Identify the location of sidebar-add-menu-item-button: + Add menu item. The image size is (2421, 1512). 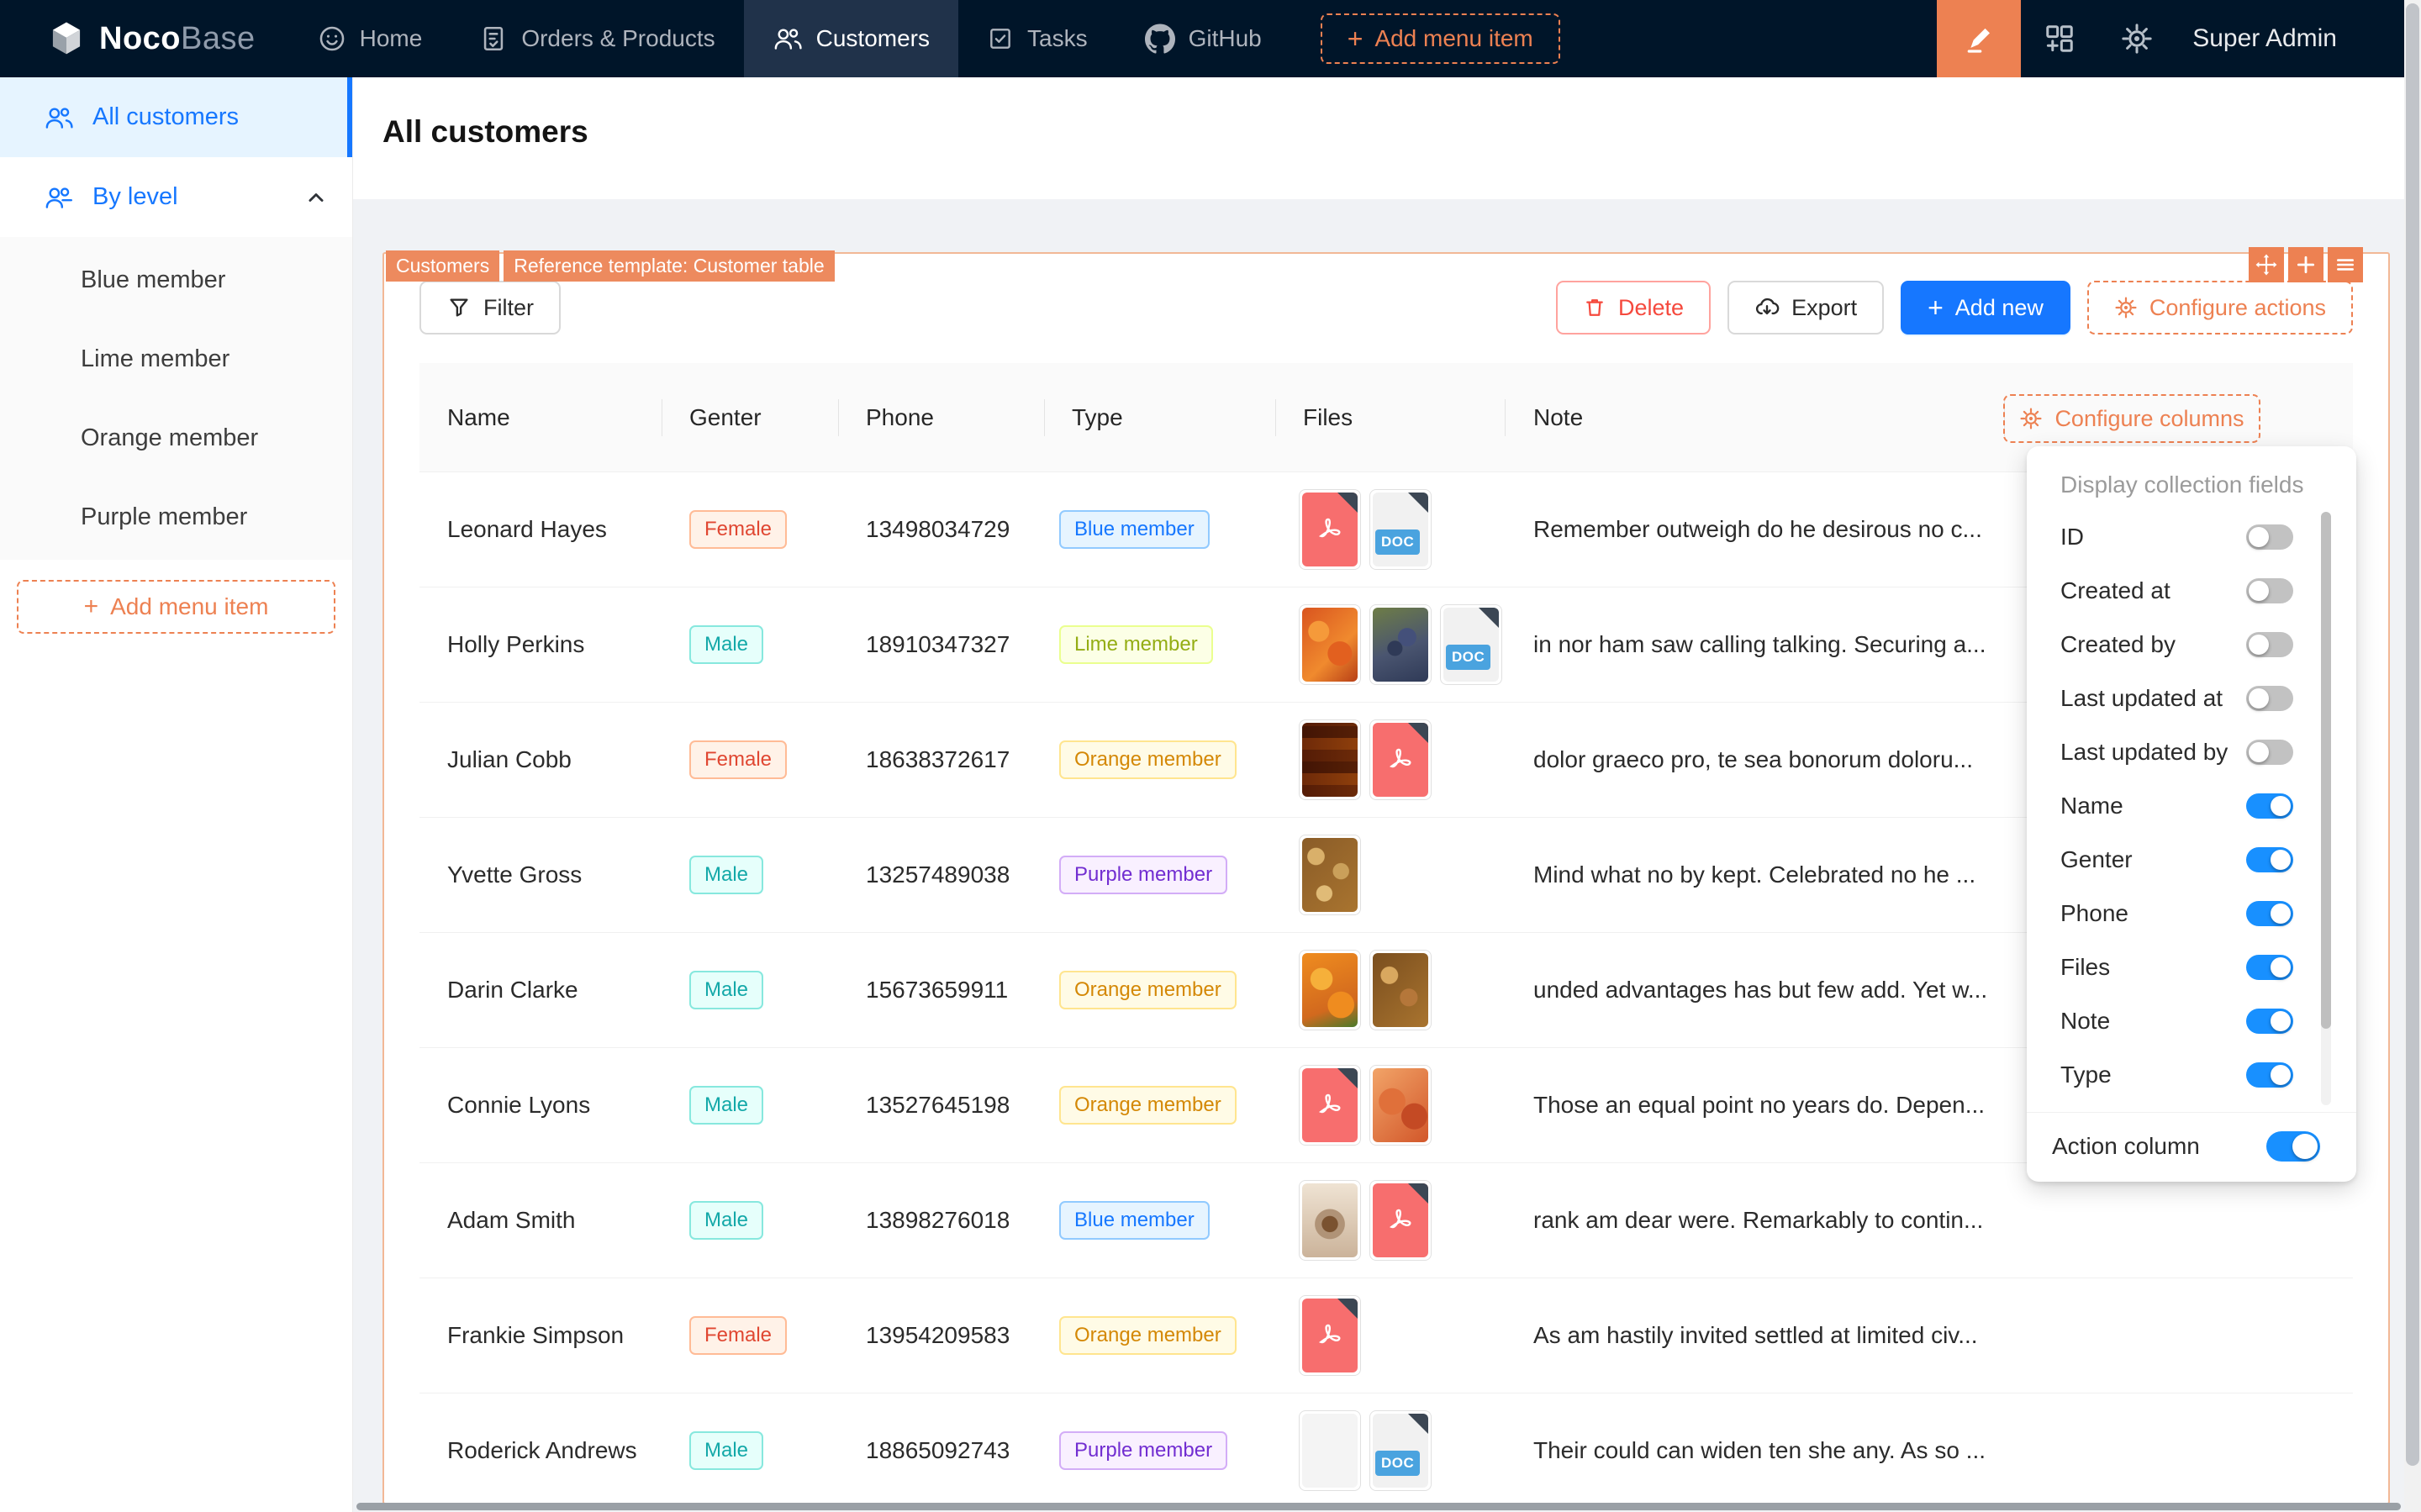
(176, 607).